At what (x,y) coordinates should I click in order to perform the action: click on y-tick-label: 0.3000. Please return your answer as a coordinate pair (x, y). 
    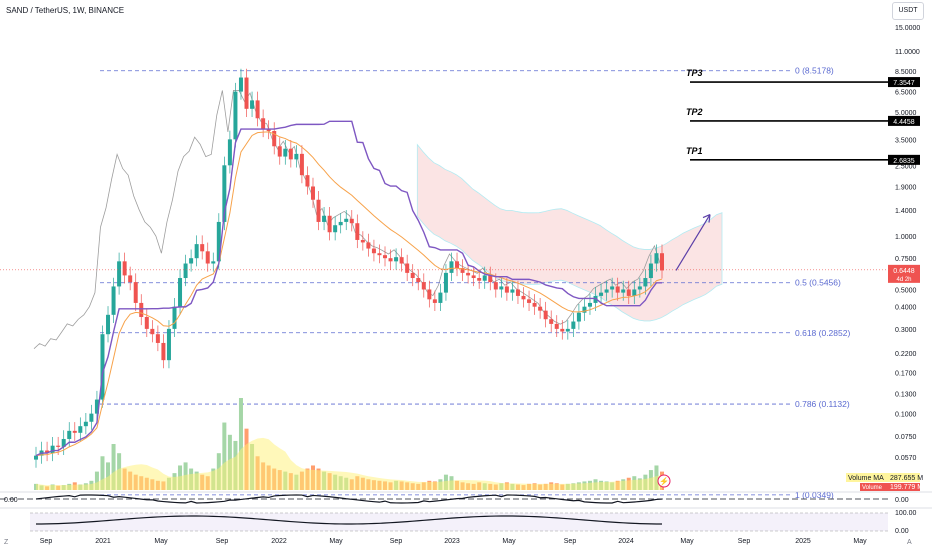
    Looking at the image, I should click on (906, 330).